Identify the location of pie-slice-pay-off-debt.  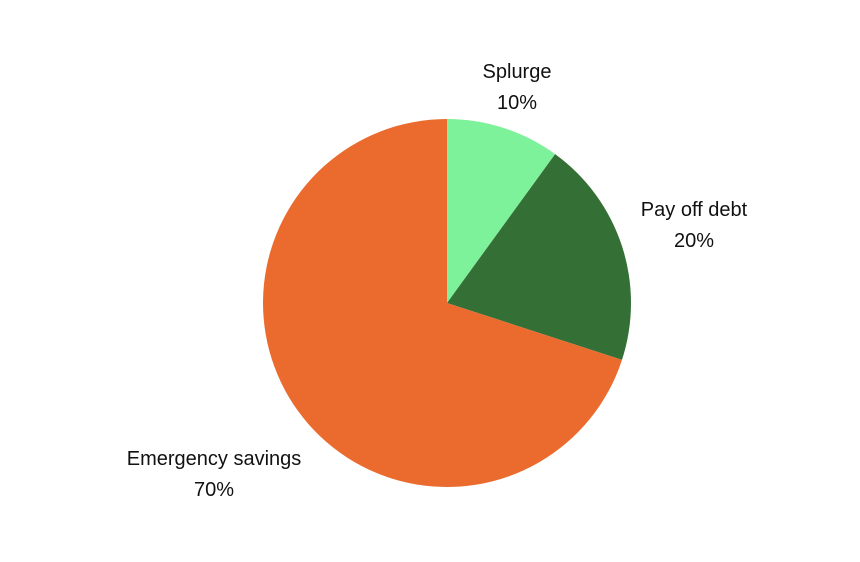
(539, 257).